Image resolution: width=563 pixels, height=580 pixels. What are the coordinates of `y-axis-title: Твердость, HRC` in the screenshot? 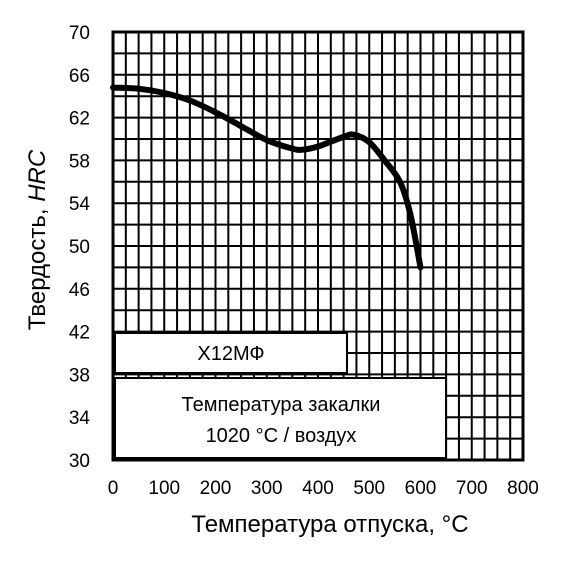 It's located at (37, 239).